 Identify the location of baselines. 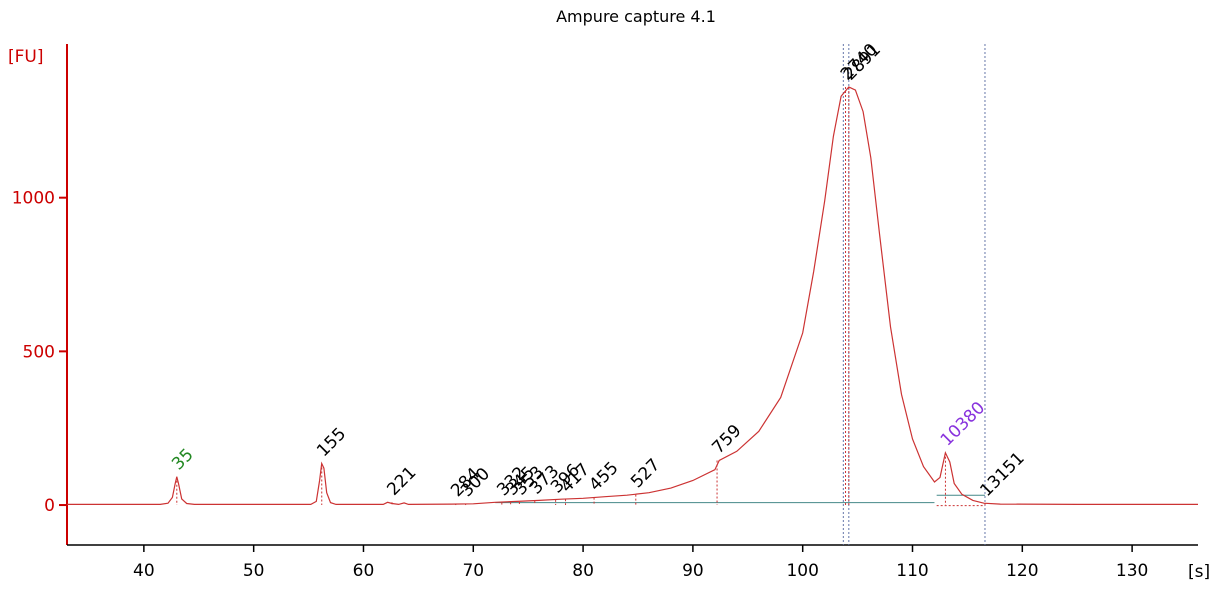
(740, 500).